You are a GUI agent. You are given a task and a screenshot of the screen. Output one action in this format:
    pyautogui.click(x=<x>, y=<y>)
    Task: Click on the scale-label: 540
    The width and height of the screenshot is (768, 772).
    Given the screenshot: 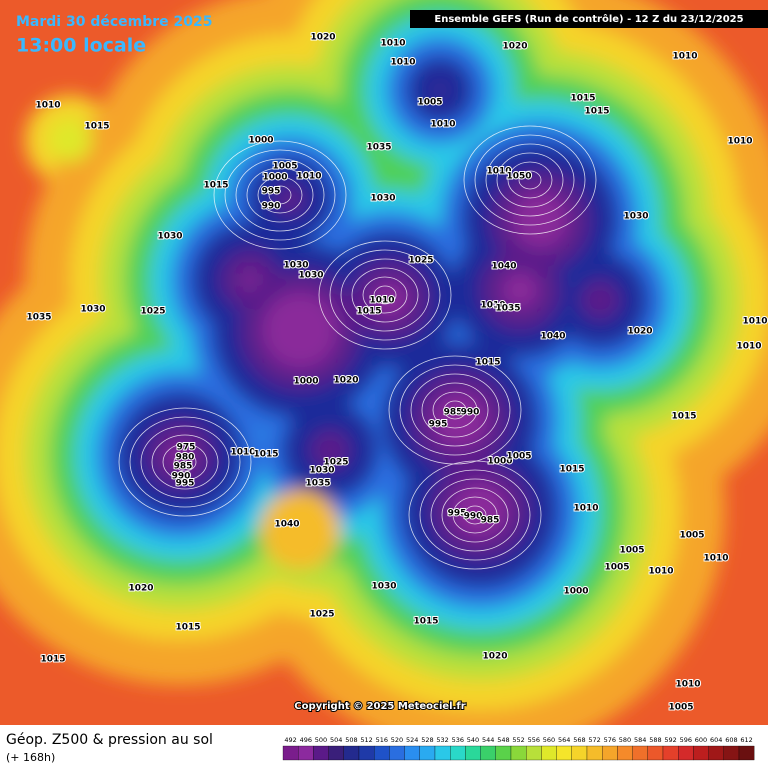 What is the action you would take?
    pyautogui.click(x=473, y=740)
    